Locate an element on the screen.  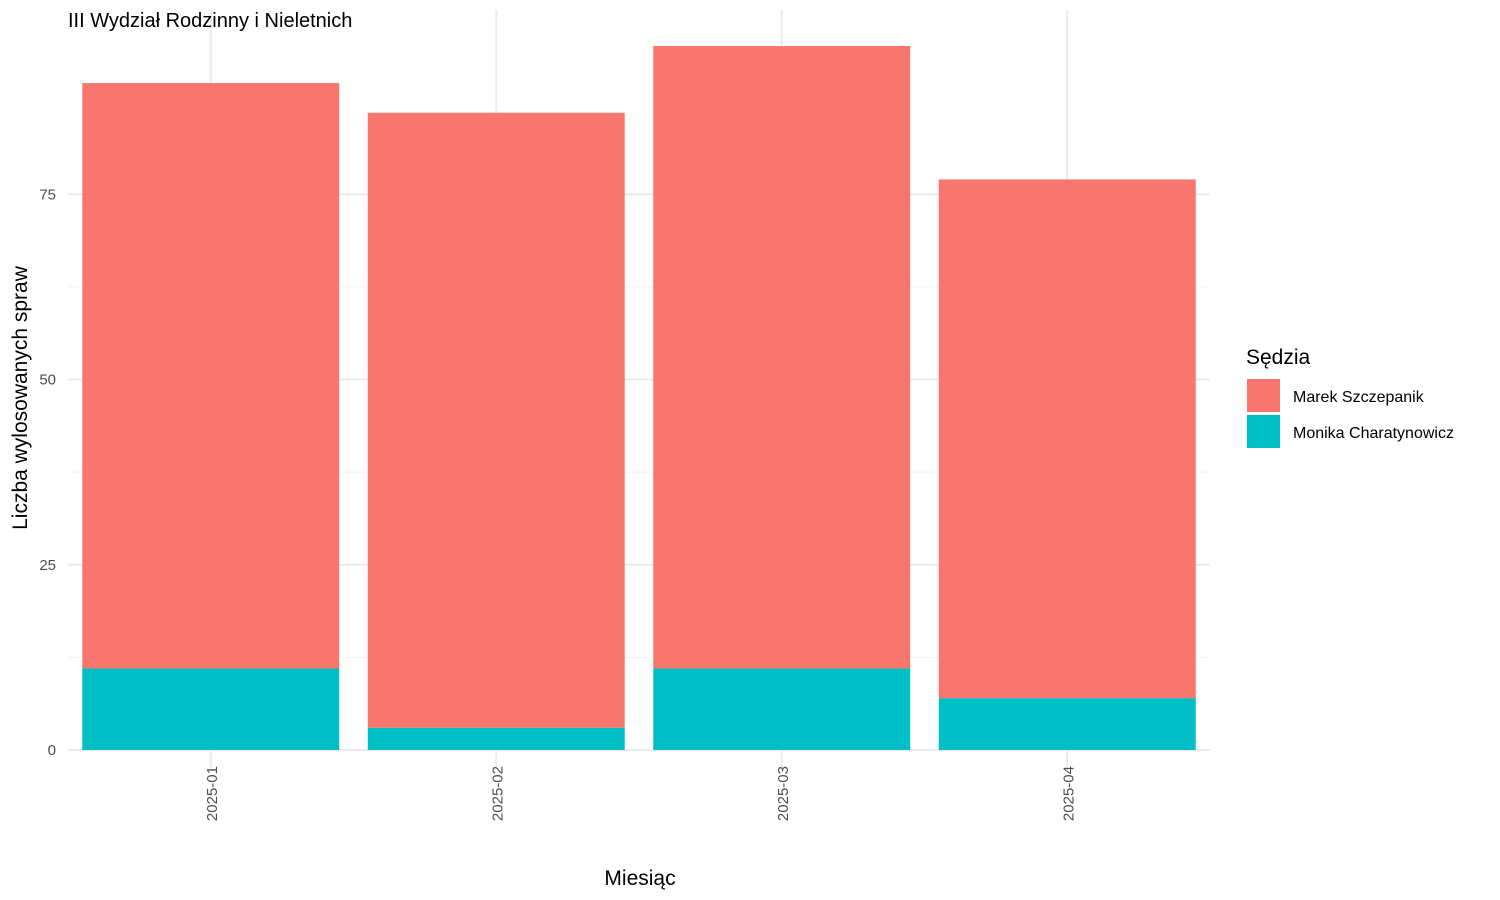
y-tick-label: 0 is located at coordinates (52, 750).